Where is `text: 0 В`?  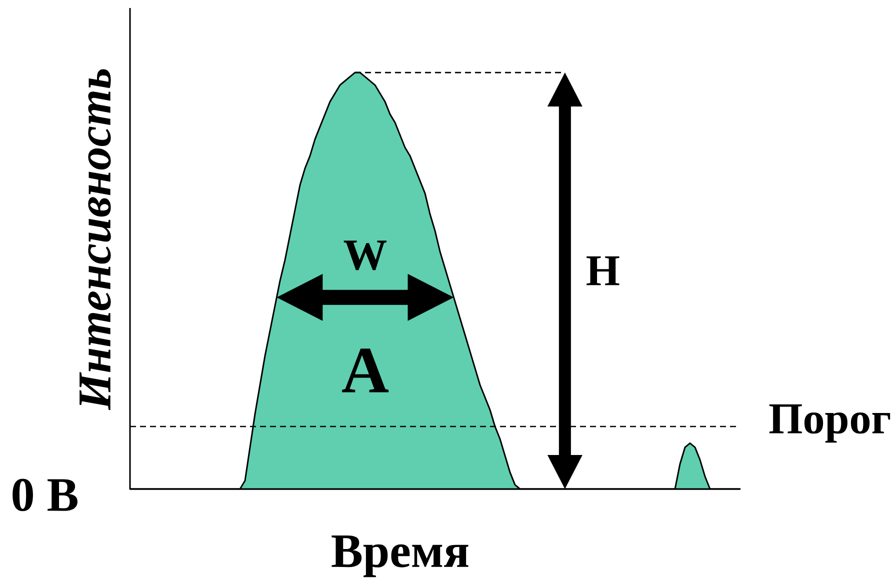
text: 0 В is located at coordinates (45, 495).